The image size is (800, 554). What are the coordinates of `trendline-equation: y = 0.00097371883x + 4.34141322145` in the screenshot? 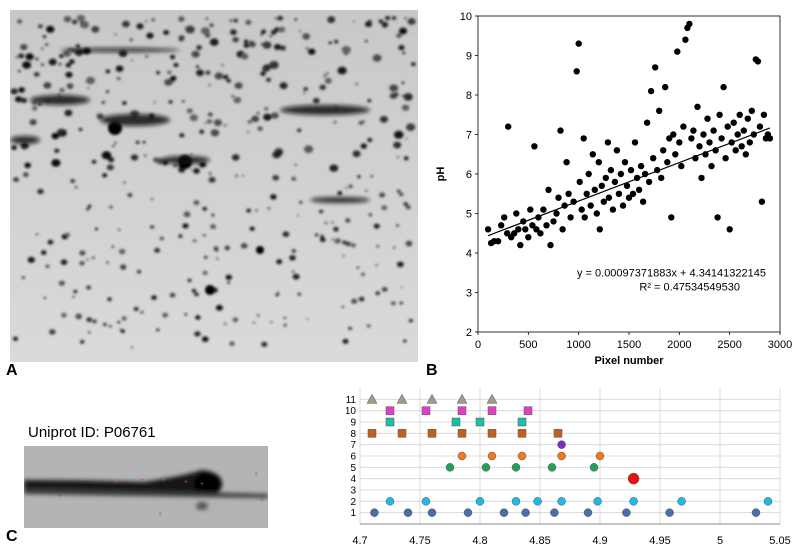 It's located at (671, 274).